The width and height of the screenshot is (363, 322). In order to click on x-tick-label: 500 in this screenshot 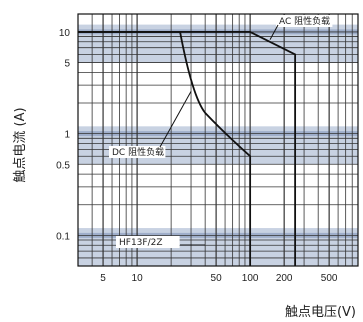, I will do `click(329, 278)`.